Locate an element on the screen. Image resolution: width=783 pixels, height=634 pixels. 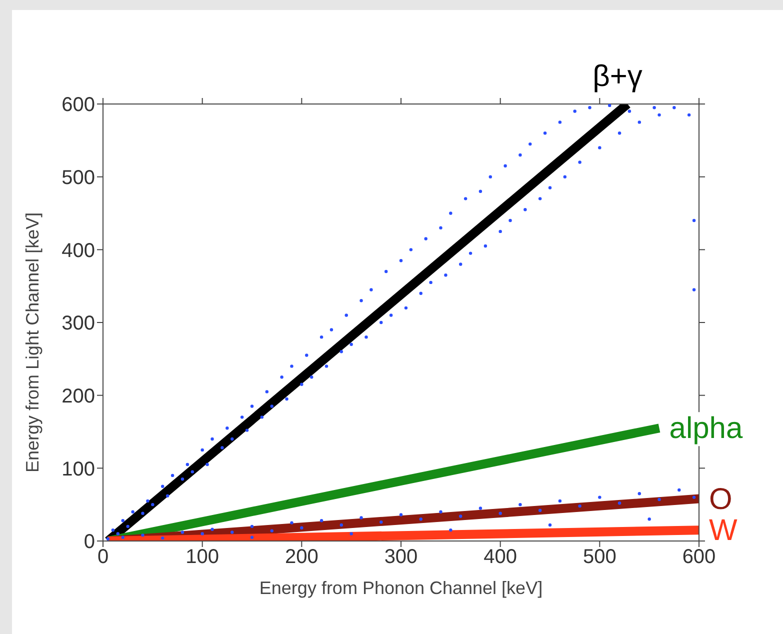
y-tick-label: 0 is located at coordinates (89, 542).